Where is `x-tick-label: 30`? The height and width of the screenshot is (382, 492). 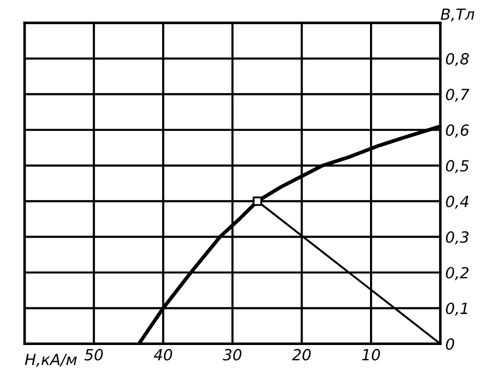 x-tick-label: 30 is located at coordinates (232, 354).